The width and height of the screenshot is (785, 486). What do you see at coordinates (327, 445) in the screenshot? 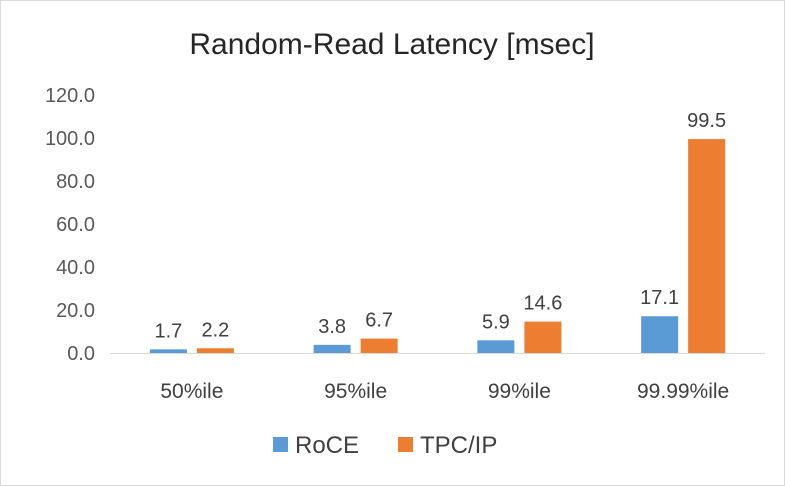
I see `legend-label-roce: RoCE` at bounding box center [327, 445].